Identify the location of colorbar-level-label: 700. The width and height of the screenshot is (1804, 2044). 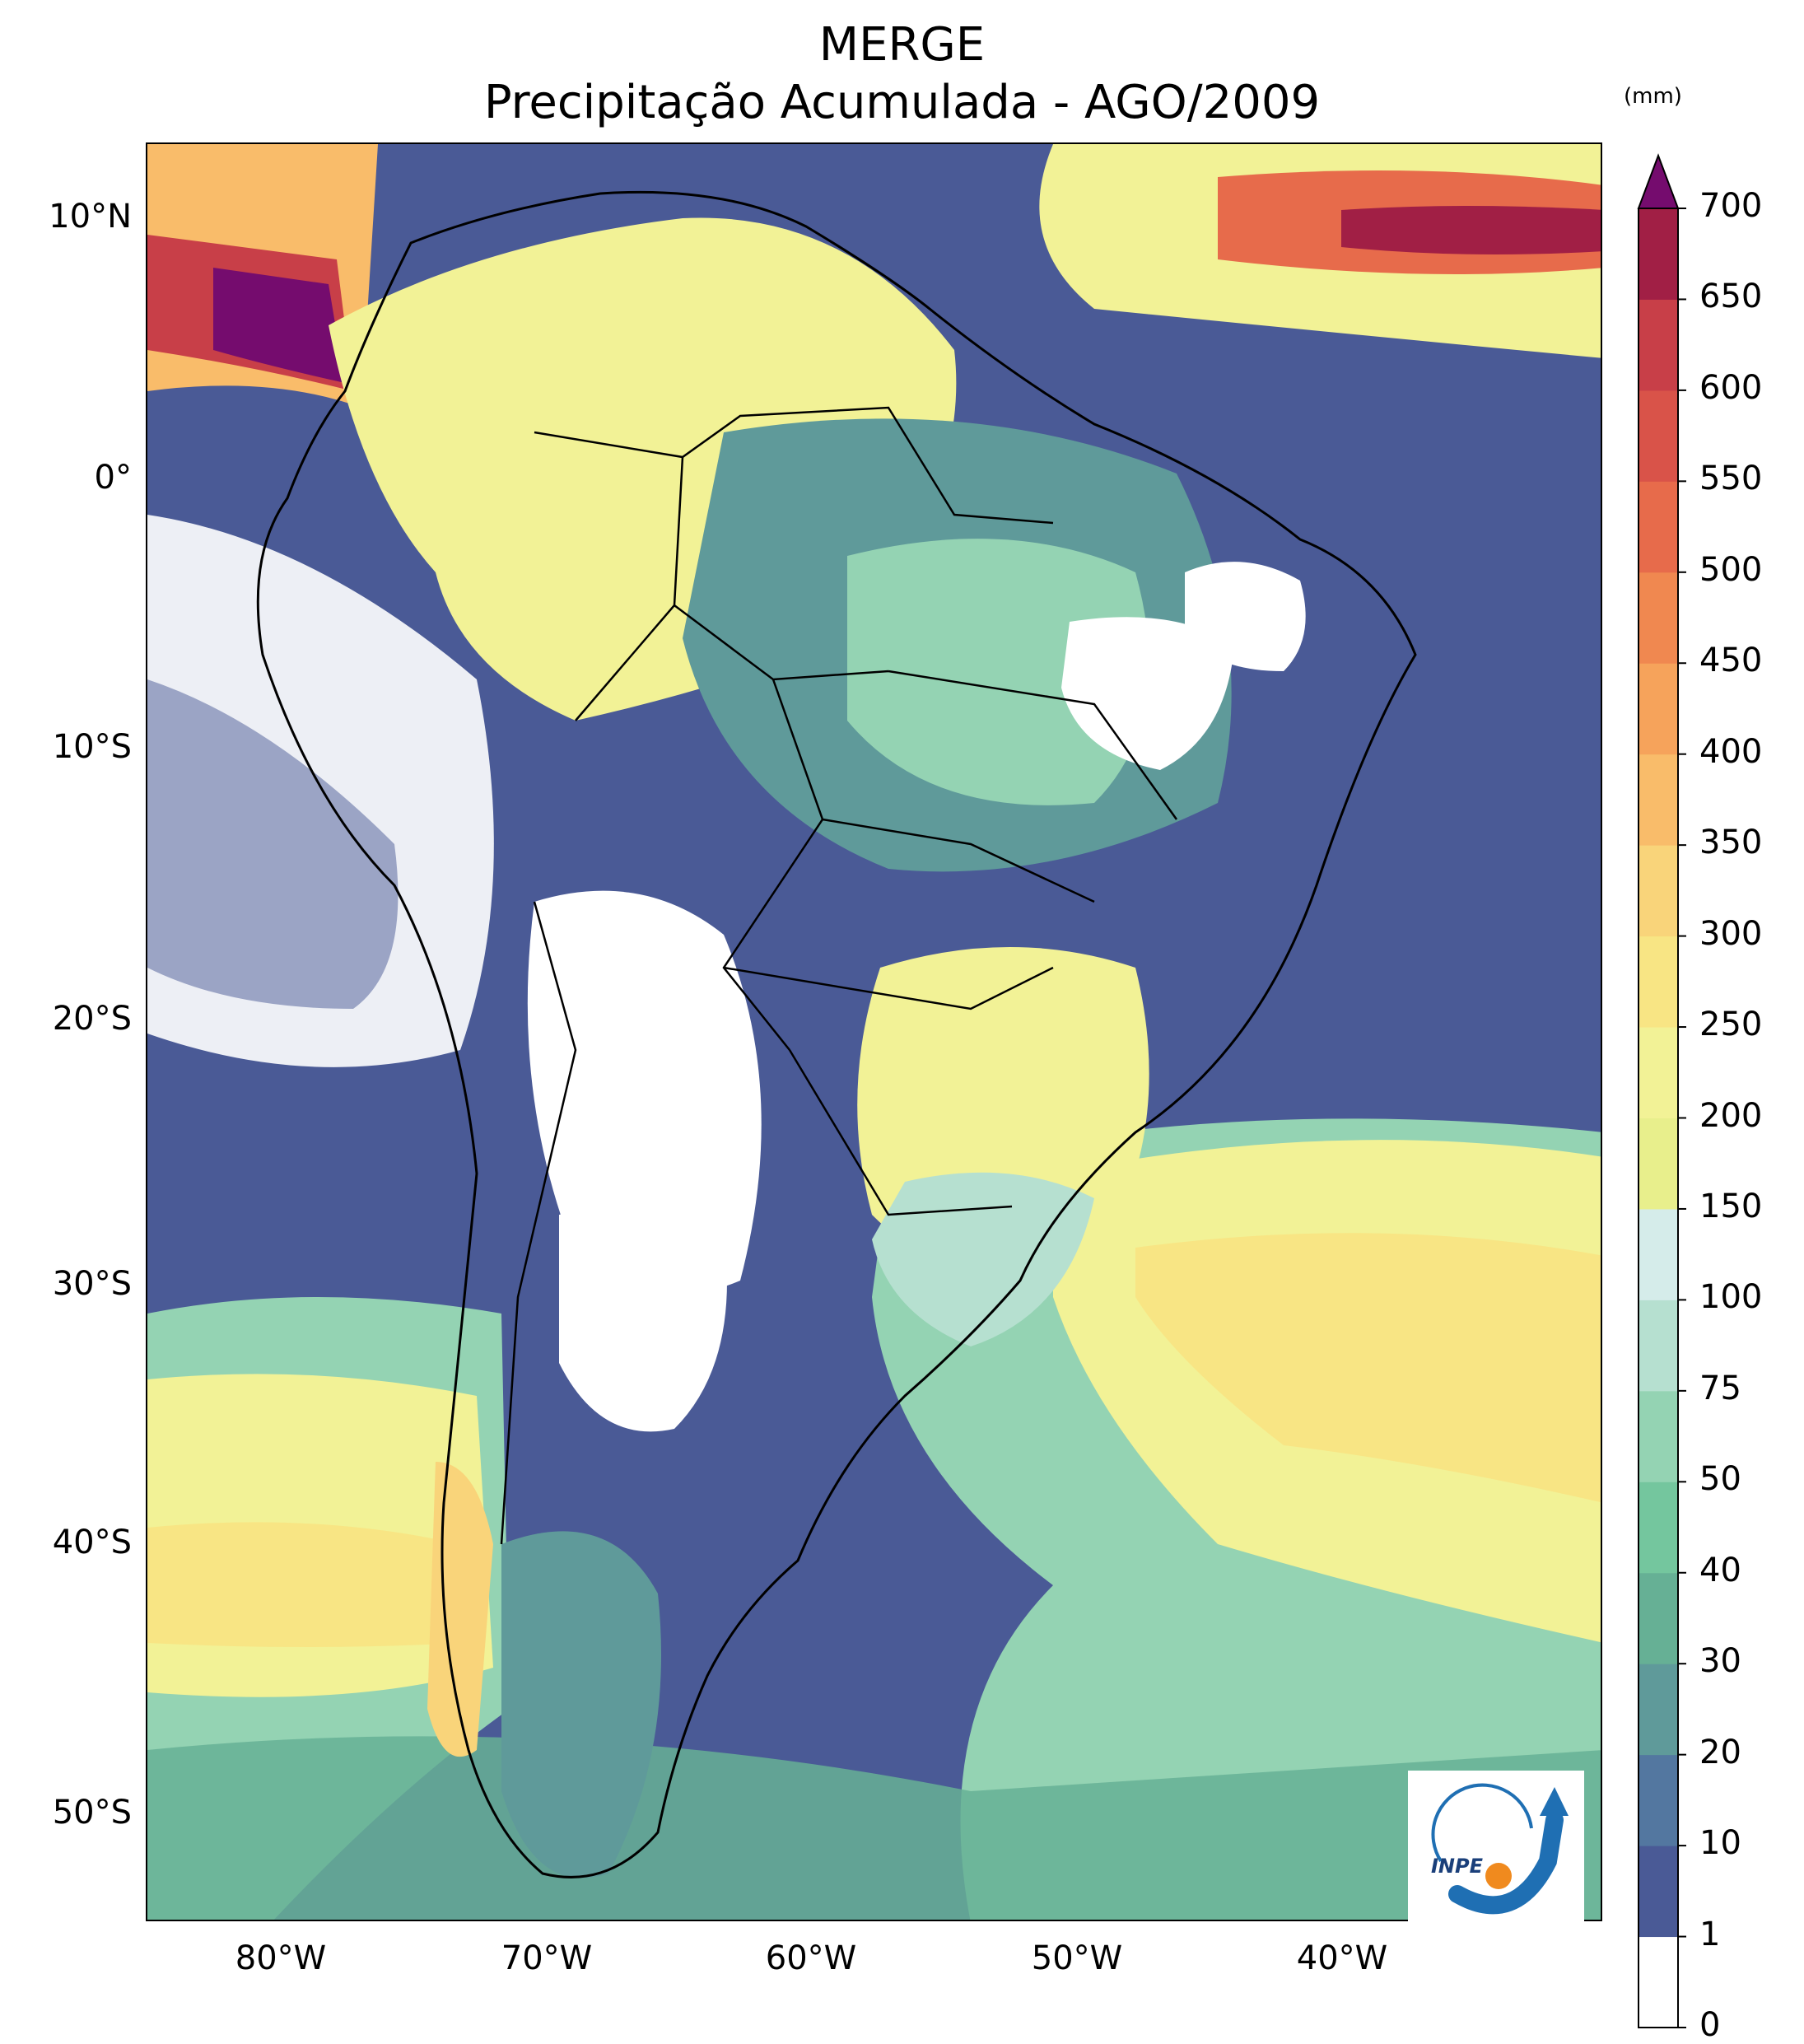
(1731, 206).